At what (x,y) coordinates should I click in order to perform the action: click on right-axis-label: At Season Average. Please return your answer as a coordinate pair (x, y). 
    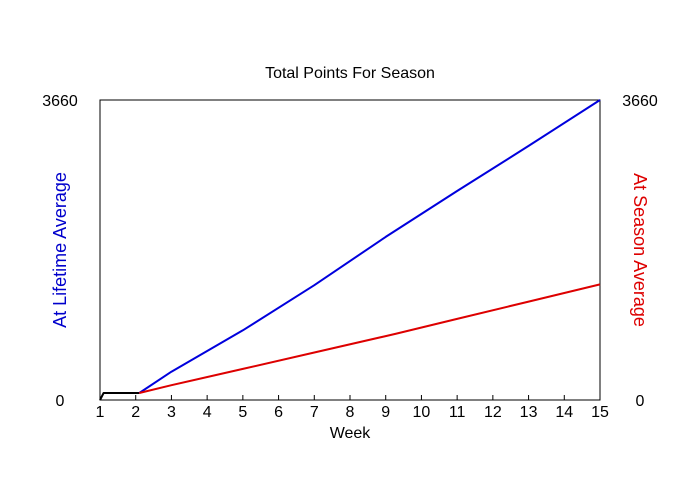
    Looking at the image, I should click on (640, 250).